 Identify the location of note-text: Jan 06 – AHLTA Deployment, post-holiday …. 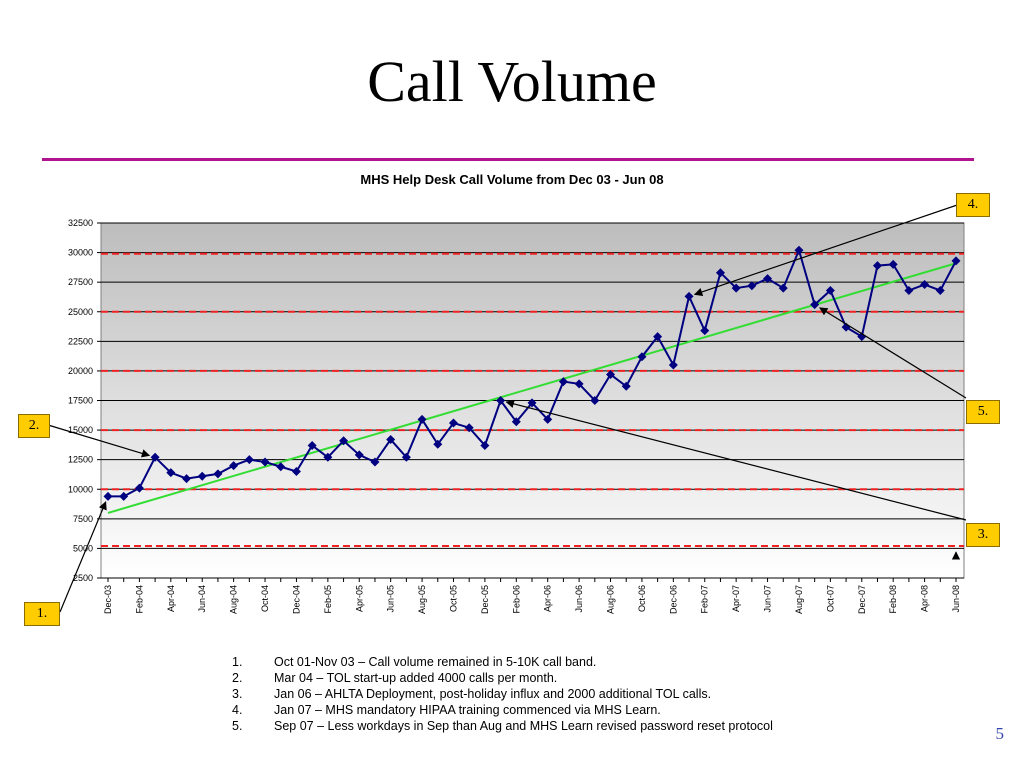
(493, 694).